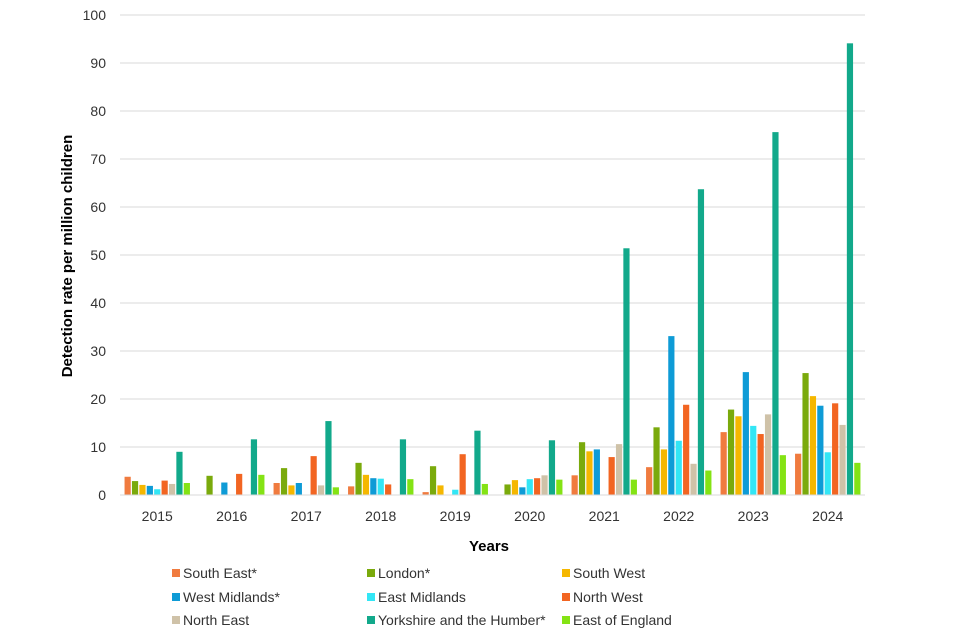 This screenshot has width=960, height=640. Describe the element at coordinates (462, 620) in the screenshot. I see `legend-label: Yorkshire and the Humber*` at that location.